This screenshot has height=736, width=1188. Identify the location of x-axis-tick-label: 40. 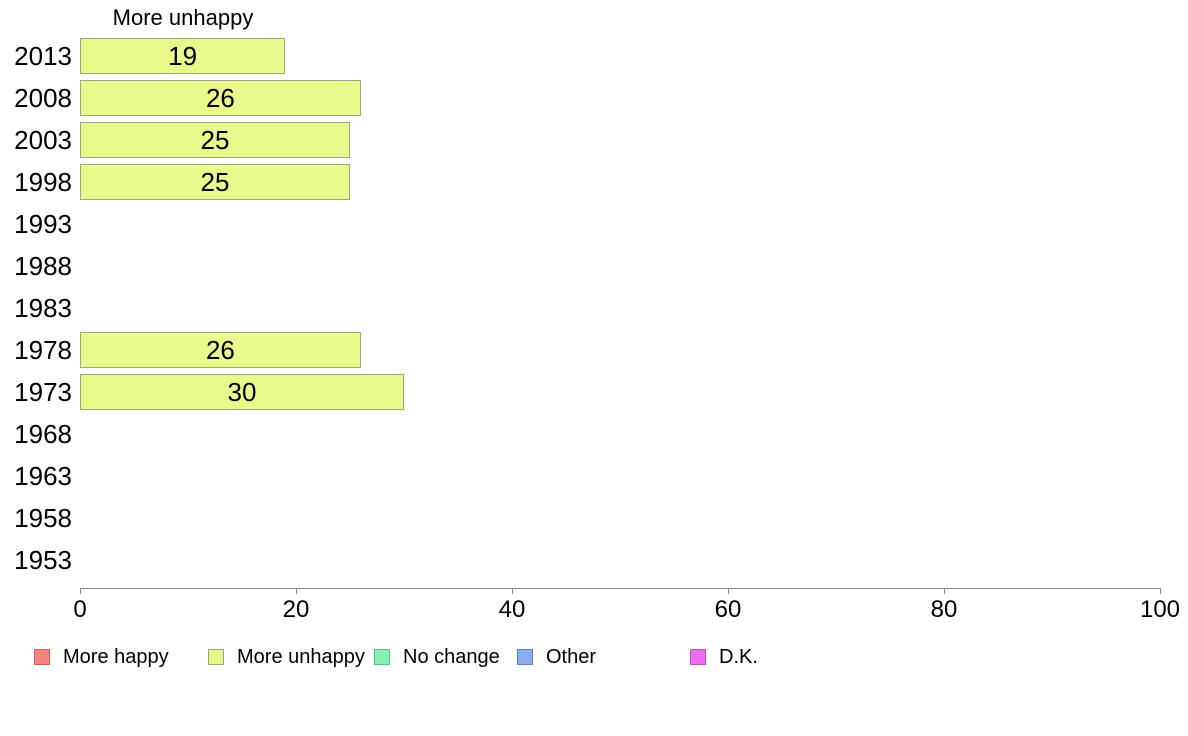
(512, 609).